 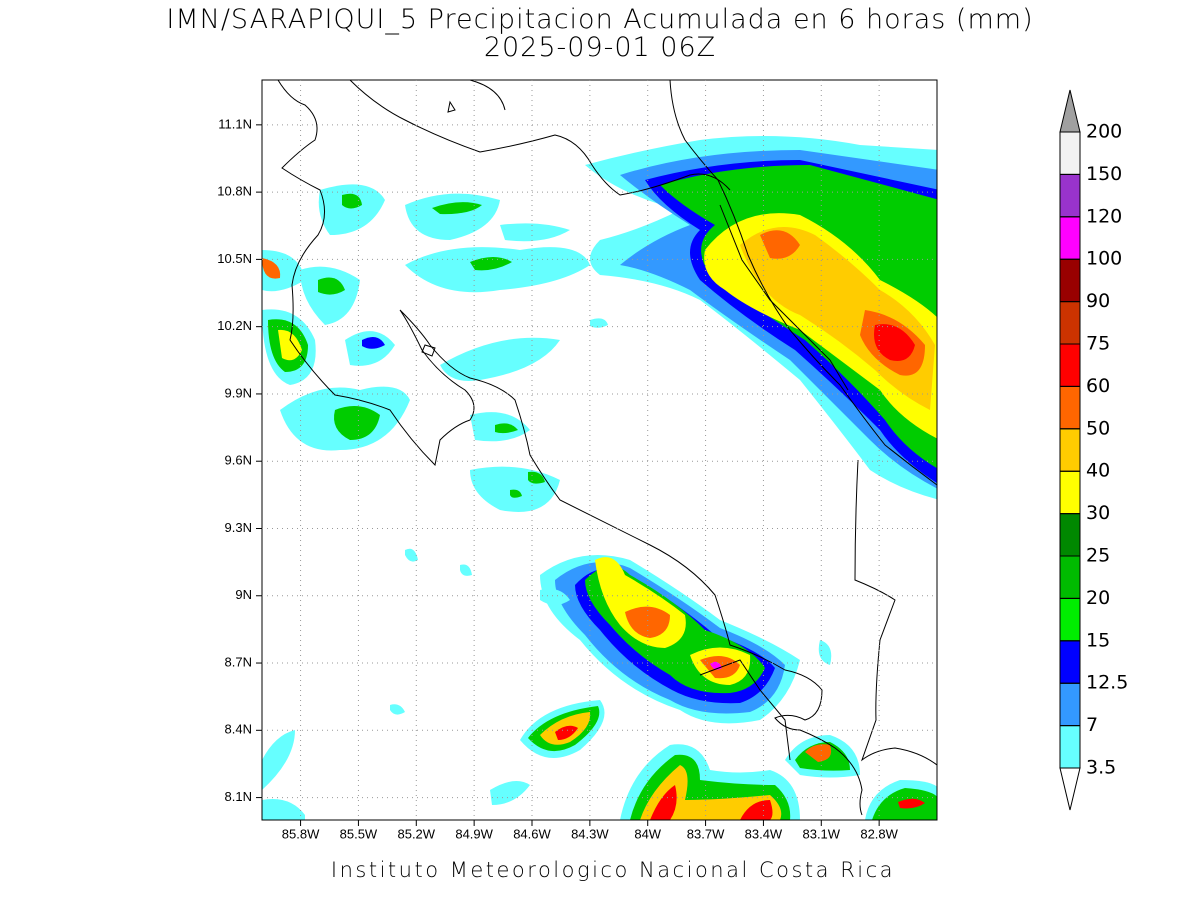 What do you see at coordinates (238, 460) in the screenshot?
I see `y-tick-label: 9.6N` at bounding box center [238, 460].